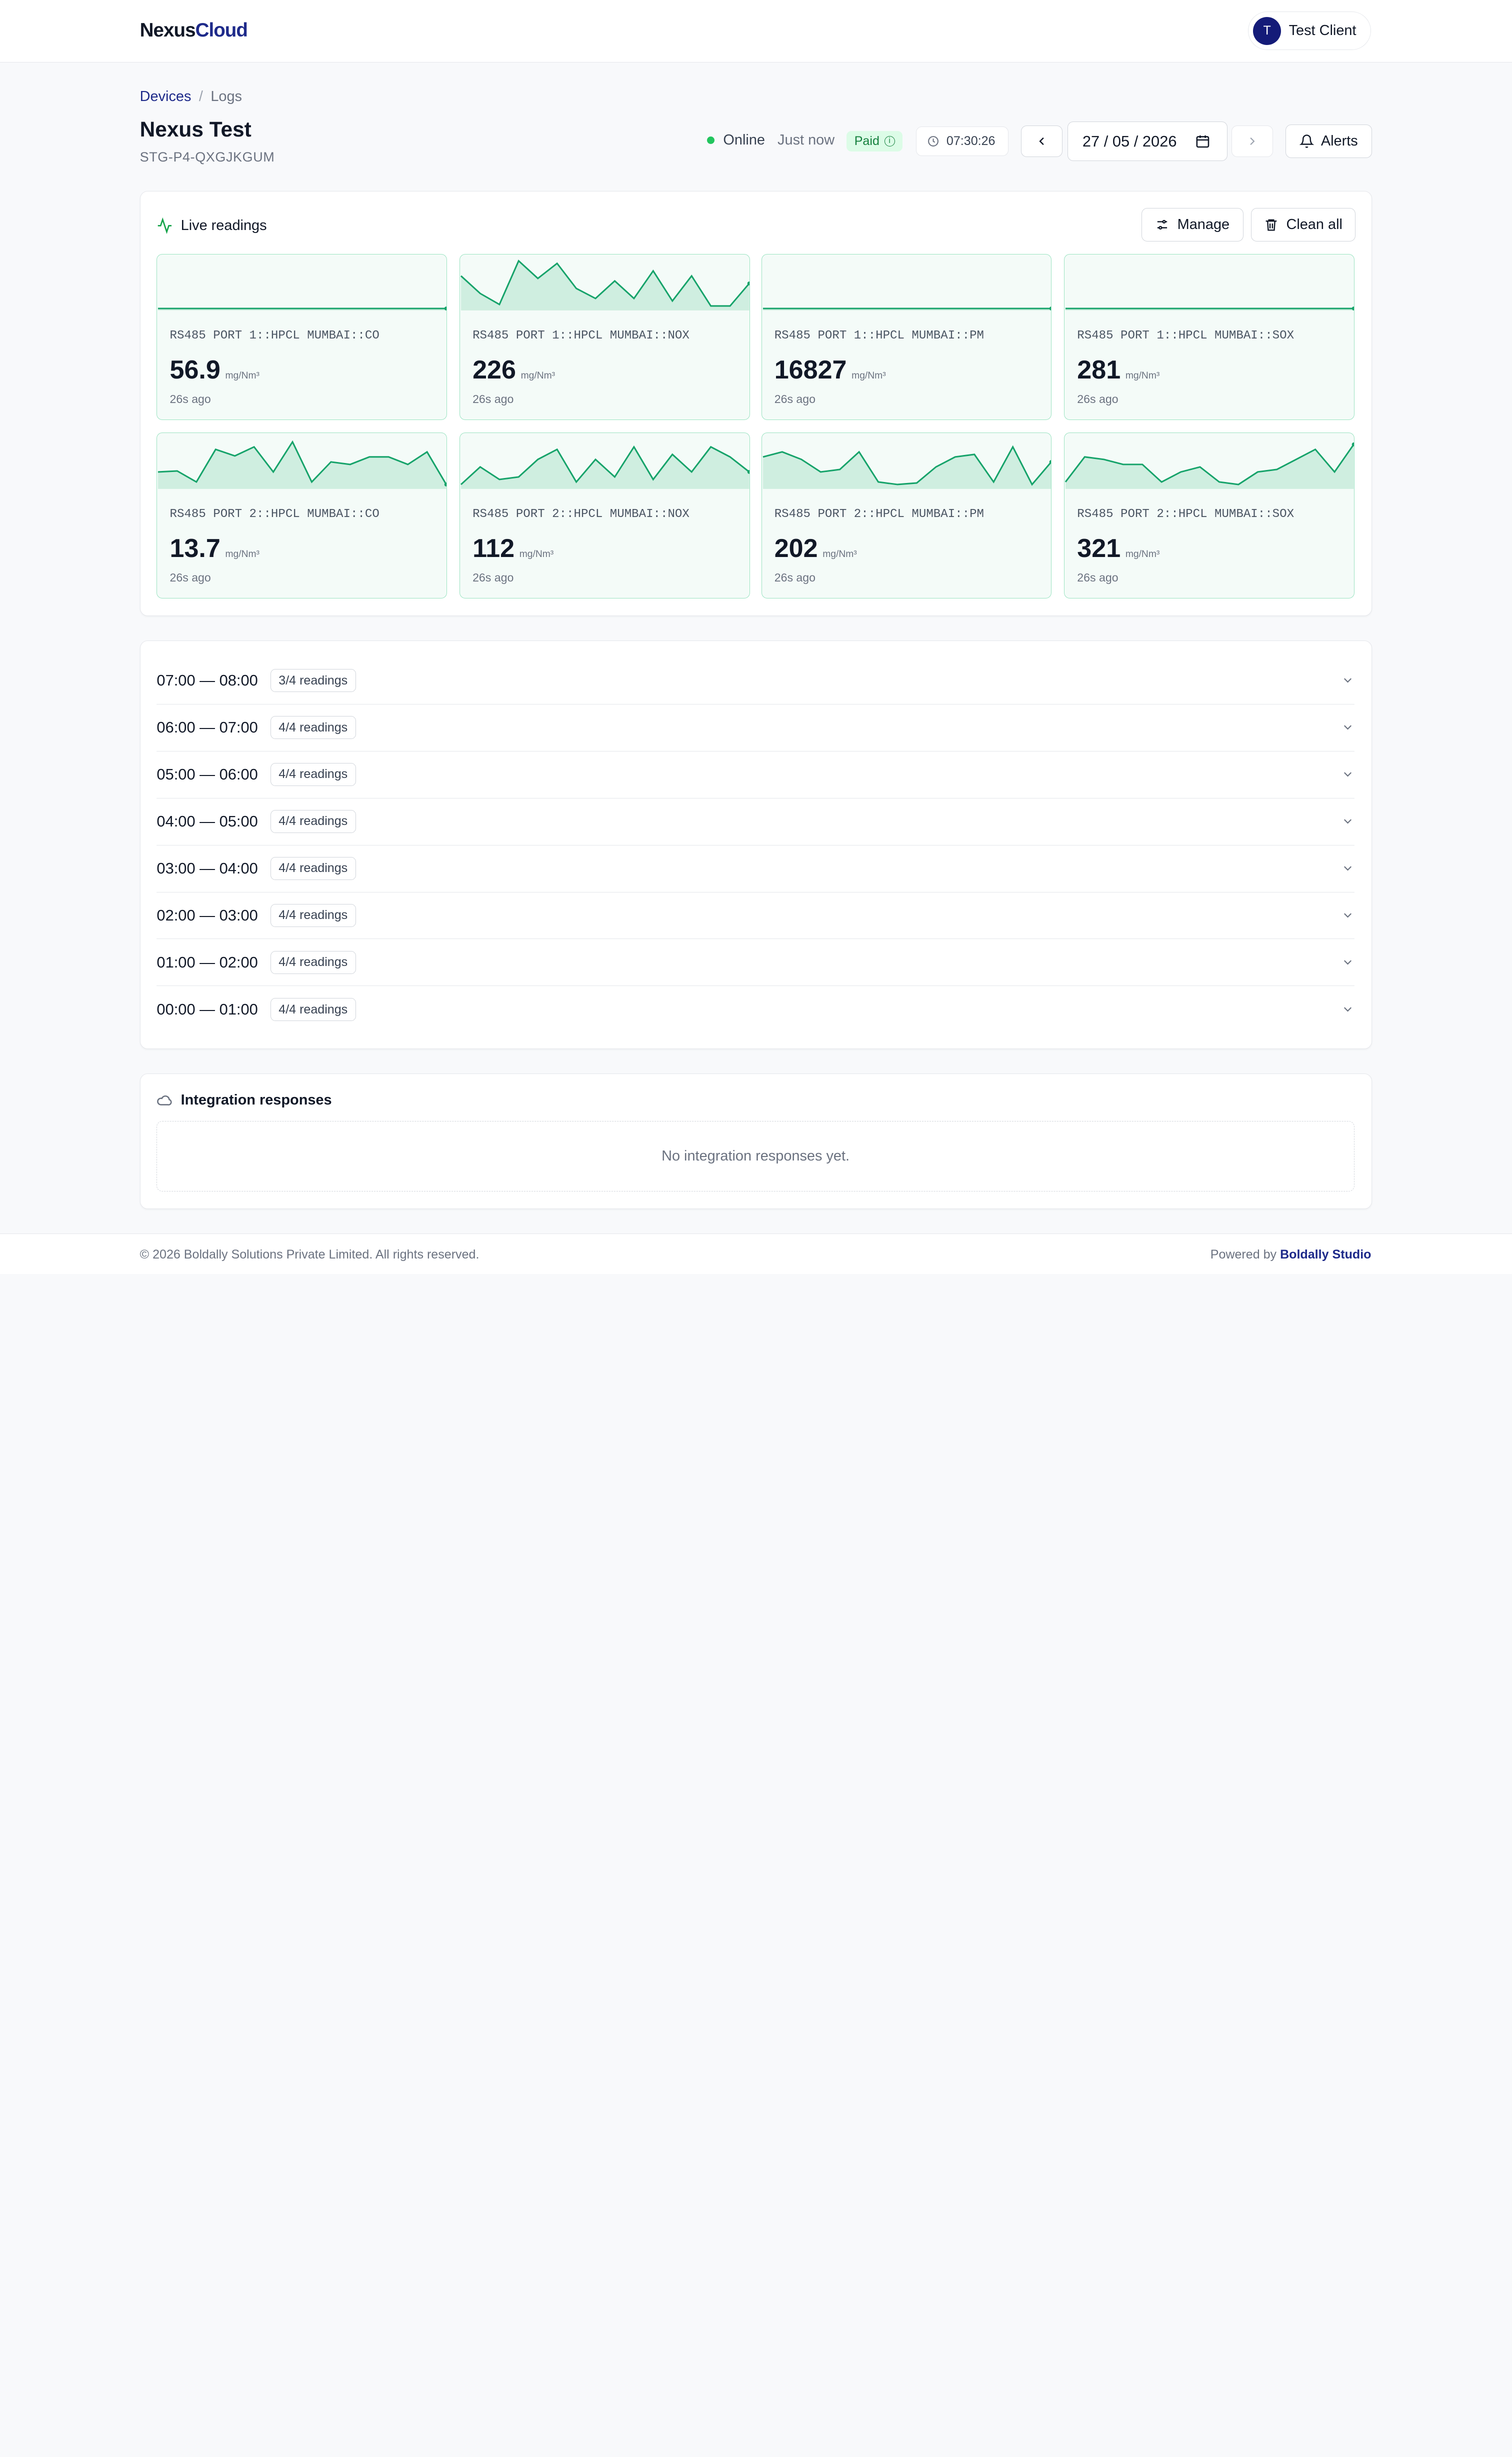 This screenshot has width=1512, height=2457. Describe the element at coordinates (1326, 1254) in the screenshot. I see `powered-brand-link: Boldally Studio` at that location.